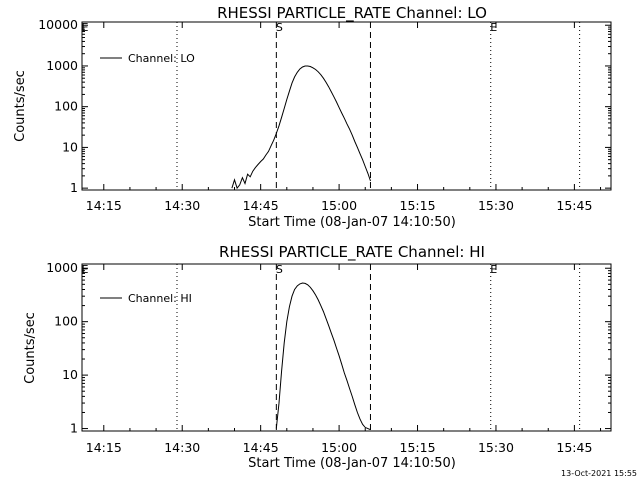  Describe the element at coordinates (161, 58) in the screenshot. I see `legend-label-lo: Channel: LO` at that location.